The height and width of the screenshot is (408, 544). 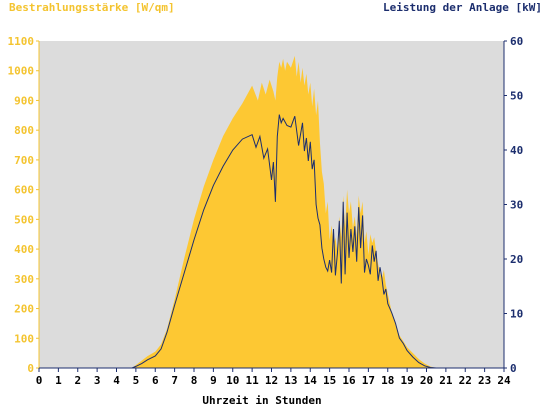 I want to click on left-tick-label: 1100, so click(x=21, y=41).